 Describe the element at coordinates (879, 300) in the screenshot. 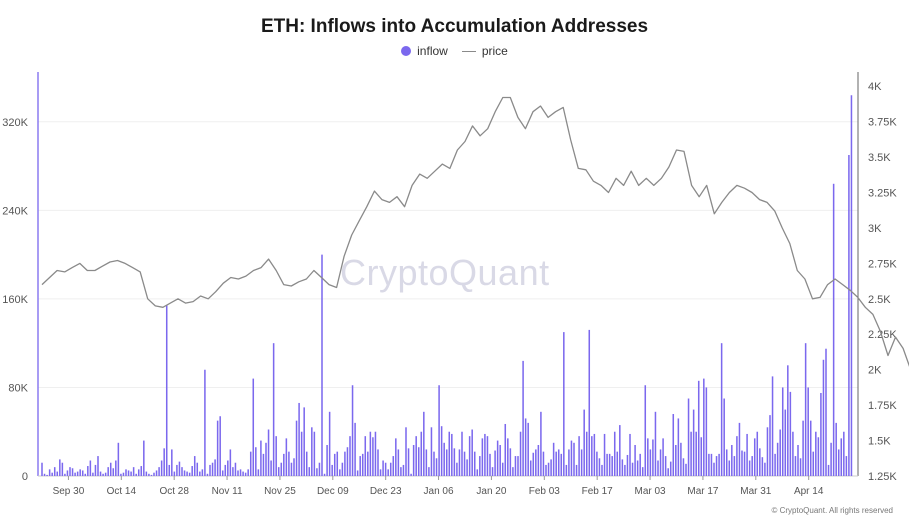

I see `y-right-tick-label: 2.5K` at that location.